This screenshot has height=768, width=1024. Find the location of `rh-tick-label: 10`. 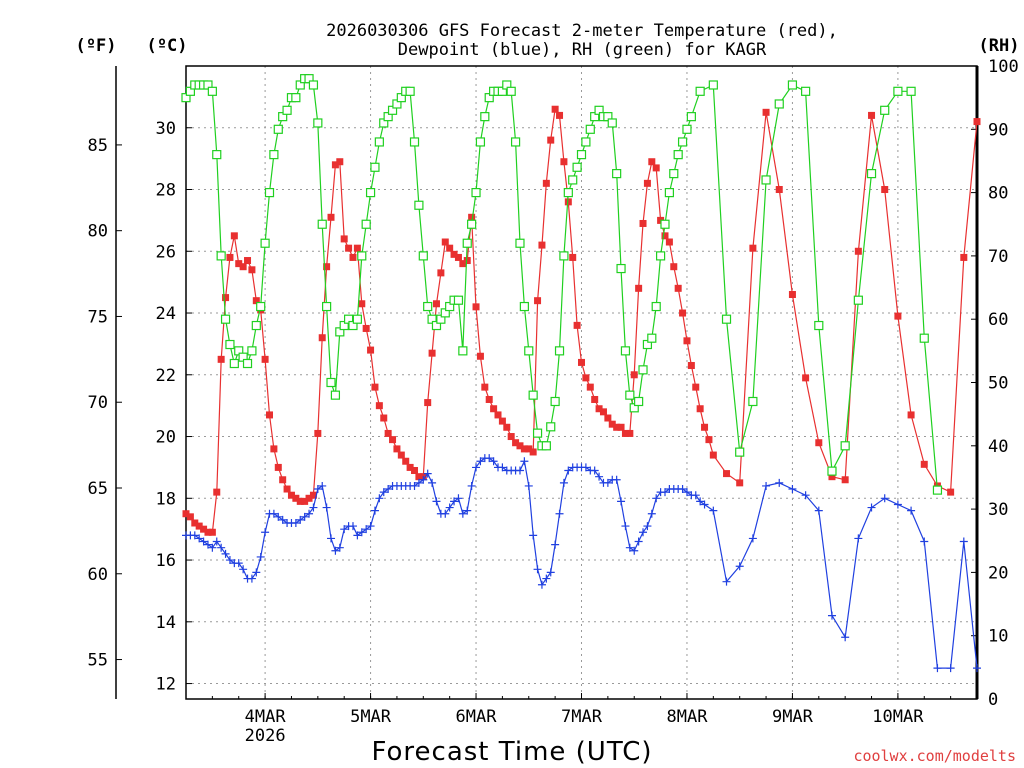

rh-tick-label: 10 is located at coordinates (998, 637).